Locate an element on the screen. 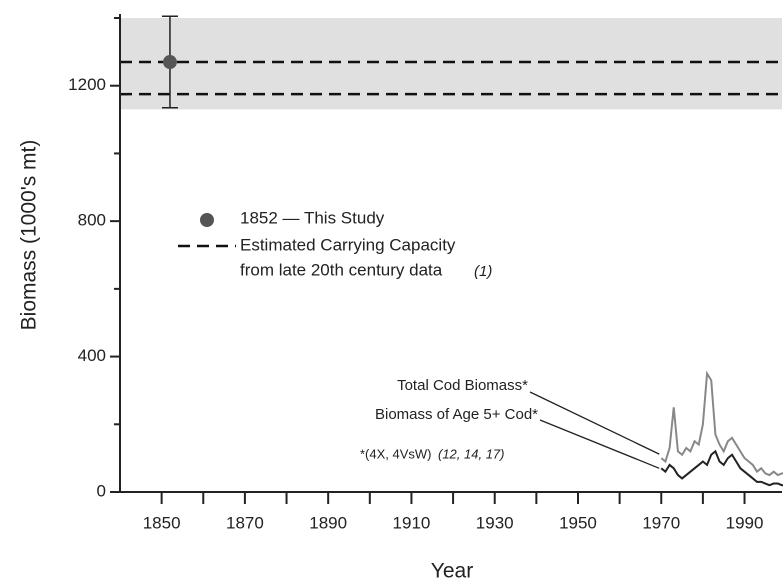 The height and width of the screenshot is (588, 783). x-tick-label: 1850 is located at coordinates (162, 522).